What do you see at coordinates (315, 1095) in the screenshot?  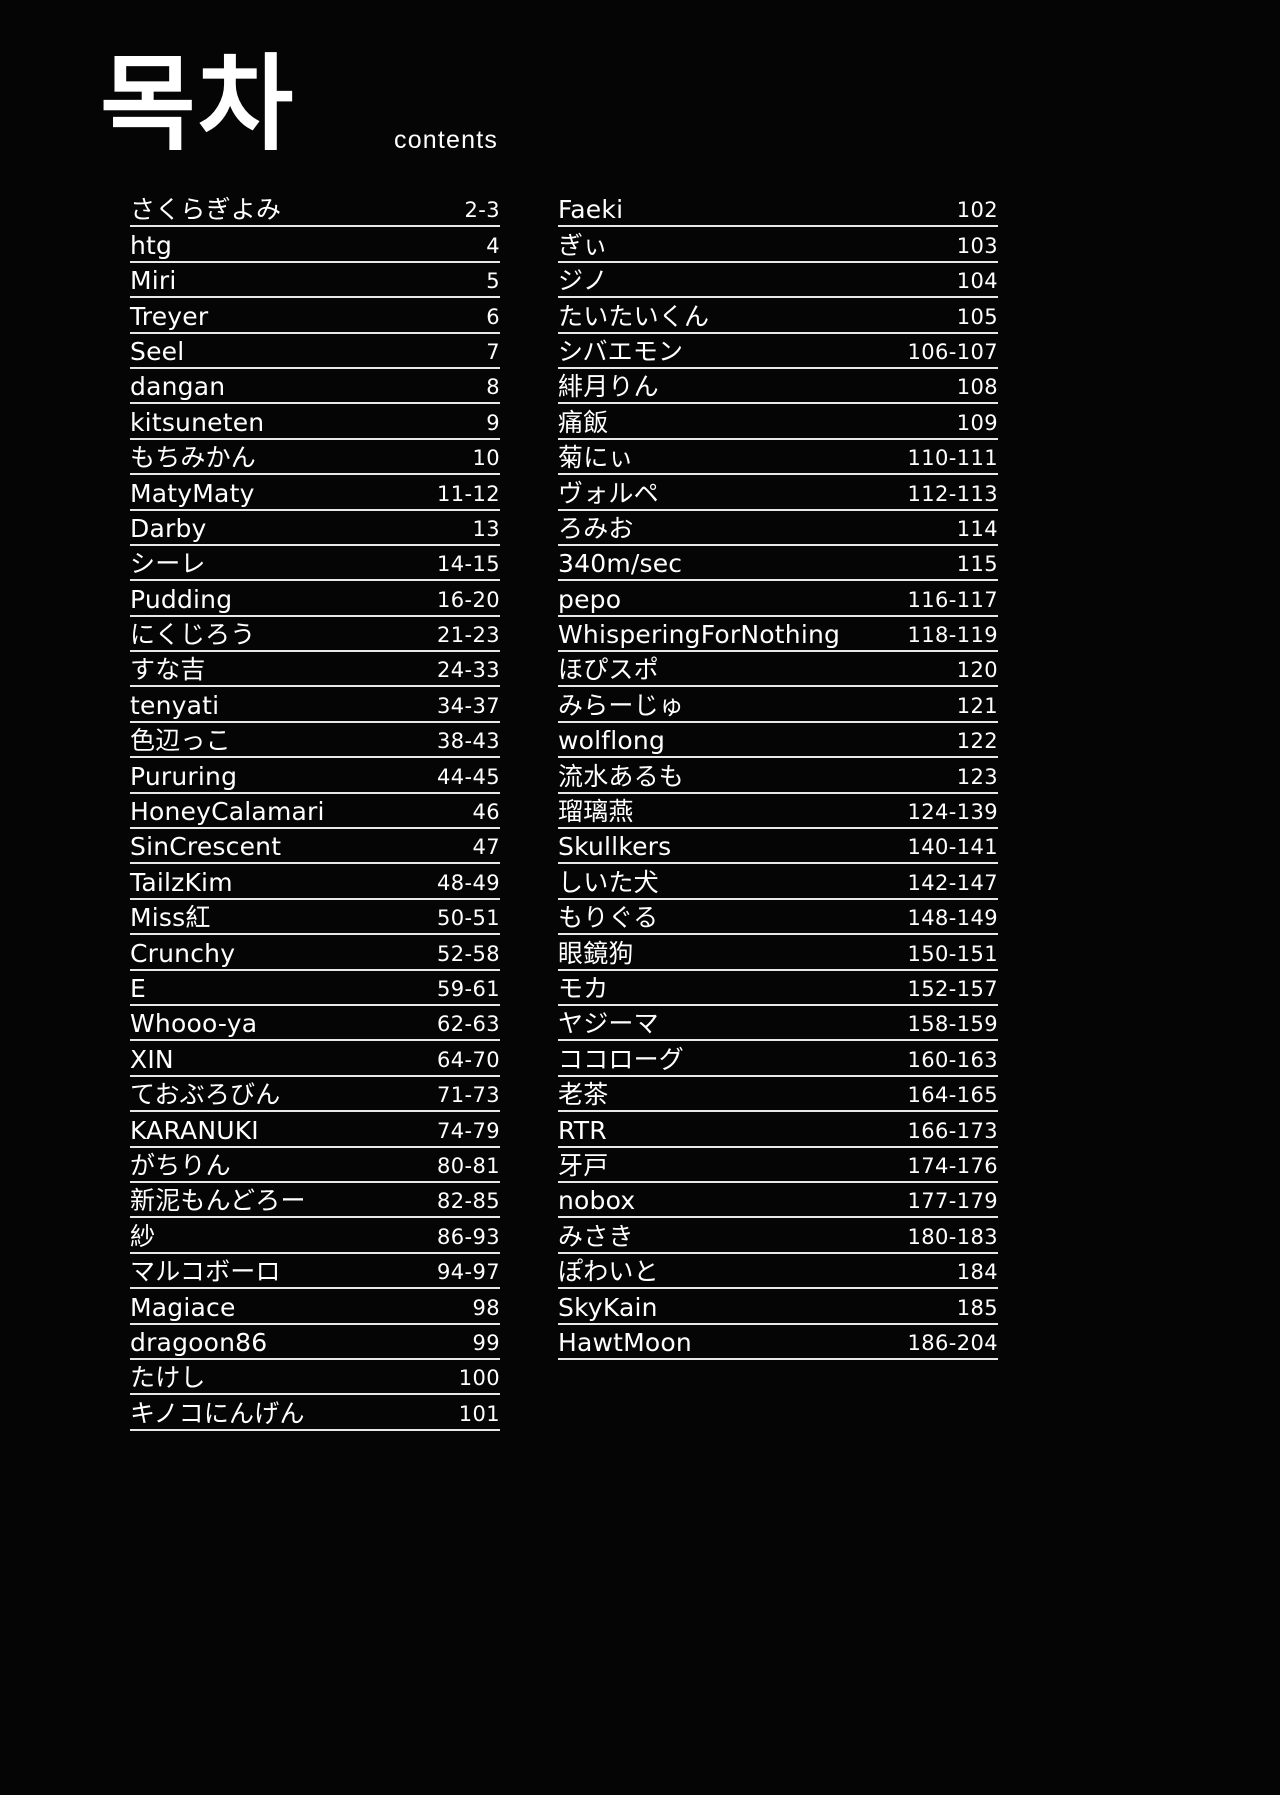 I see `toc-entry: ておぶろびん 71-73` at bounding box center [315, 1095].